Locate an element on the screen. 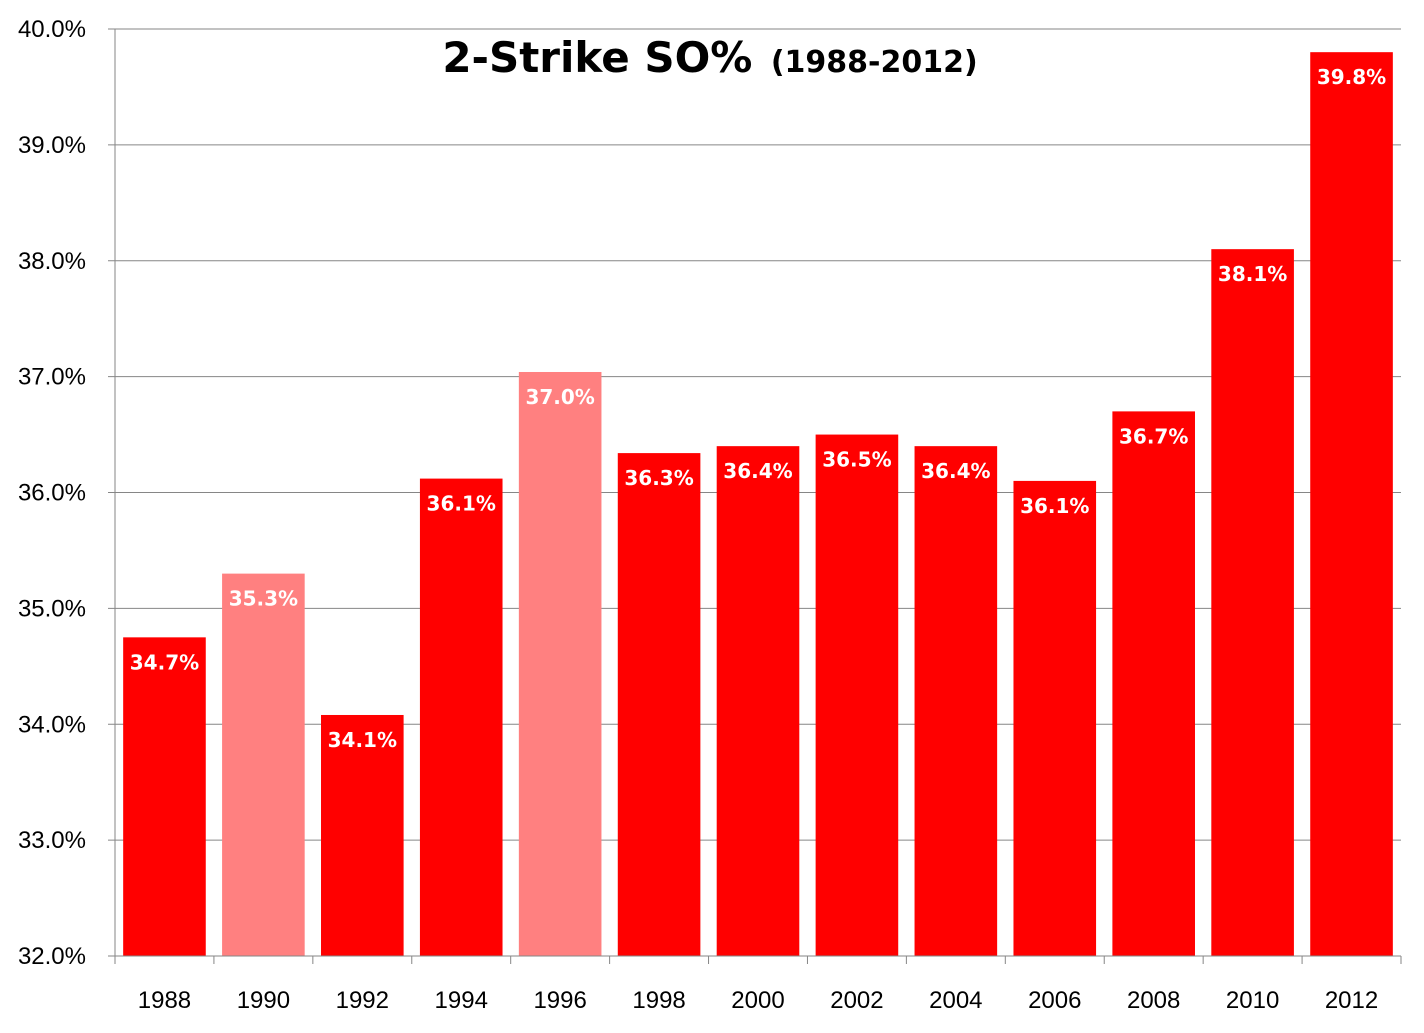 This screenshot has width=1424, height=1033. x-tick-label: 1992 is located at coordinates (362, 1000).